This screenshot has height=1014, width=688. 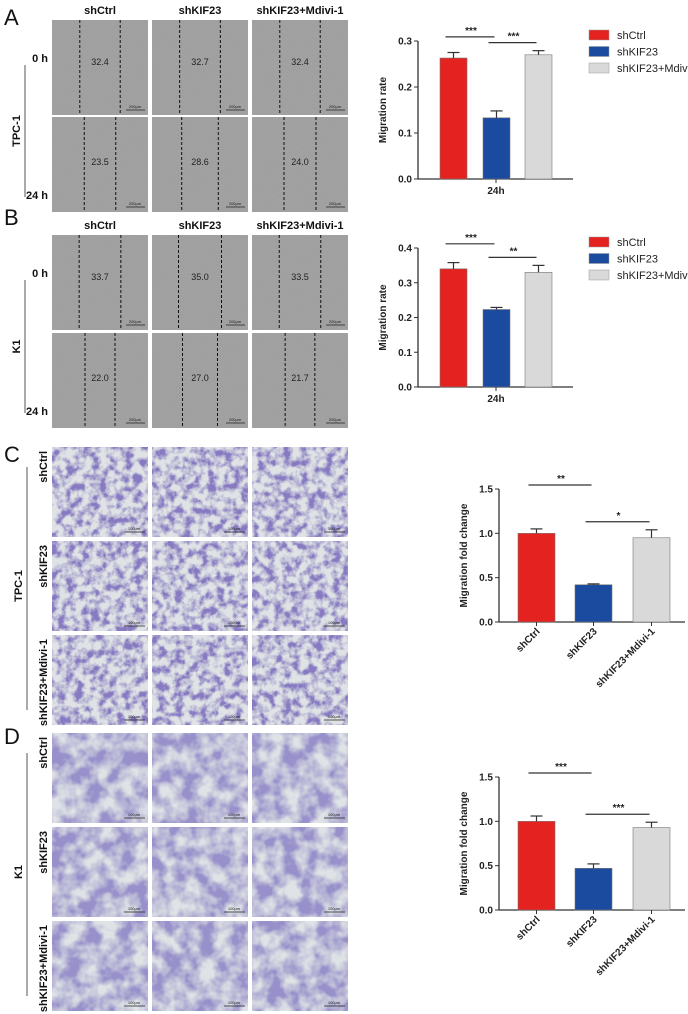 I want to click on wound-width-value: 23.5, so click(x=100, y=162).